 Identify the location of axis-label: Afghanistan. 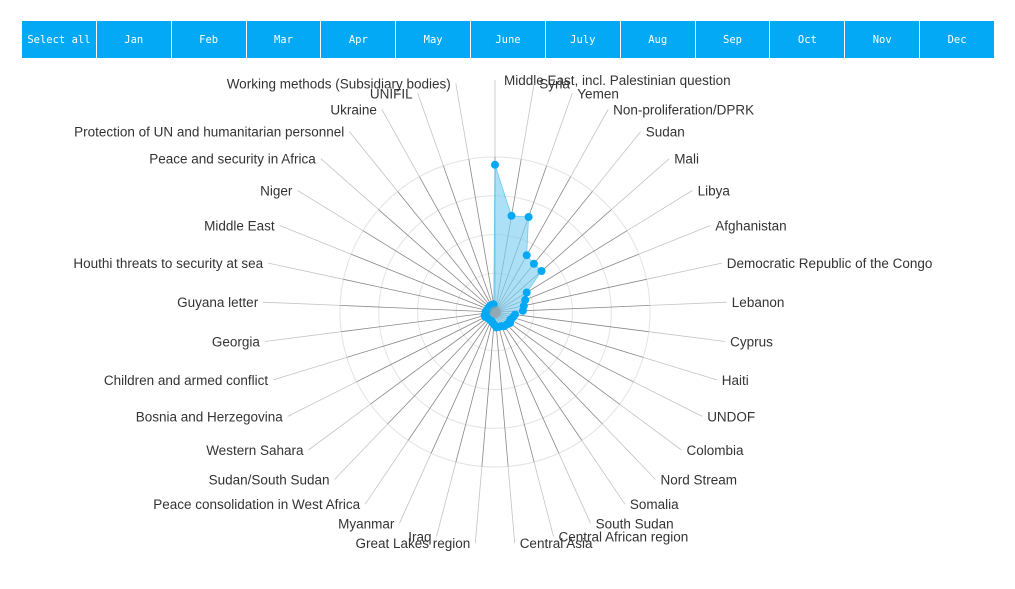
(750, 226).